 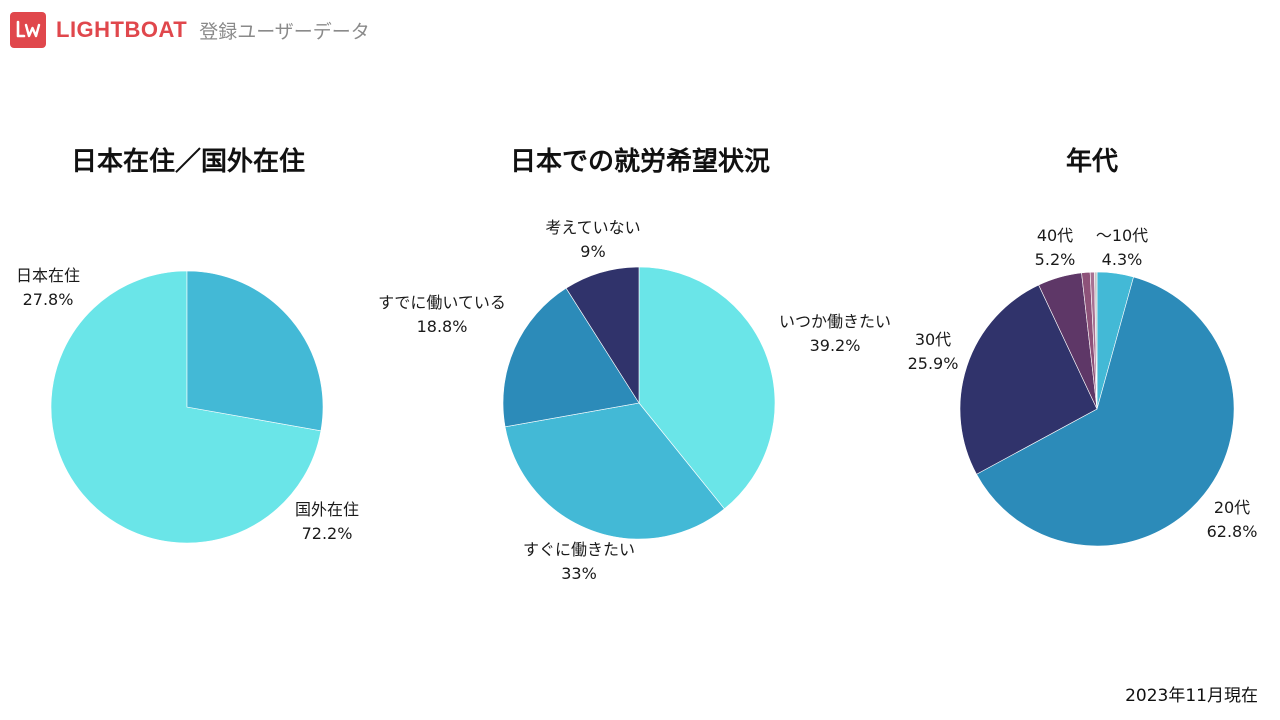 I want to click on slice-value-label: 39.2%, so click(x=835, y=345).